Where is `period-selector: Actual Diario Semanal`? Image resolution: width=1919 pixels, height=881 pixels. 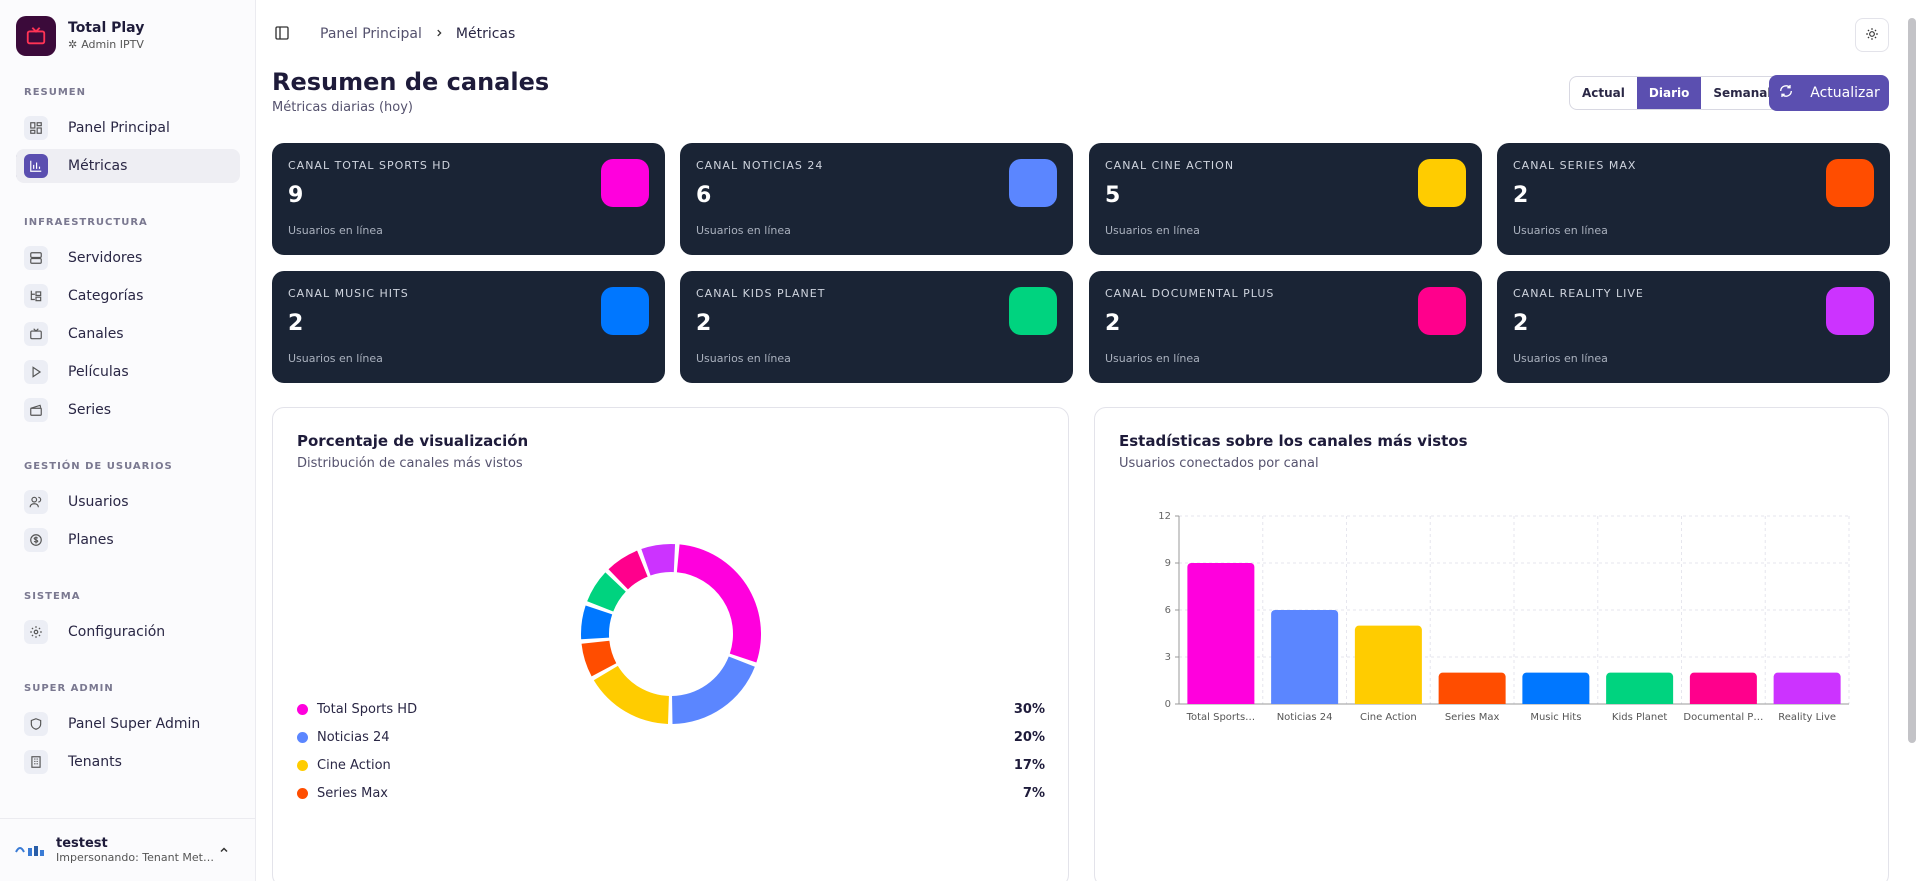 period-selector: Actual Diario Semanal is located at coordinates (1677, 93).